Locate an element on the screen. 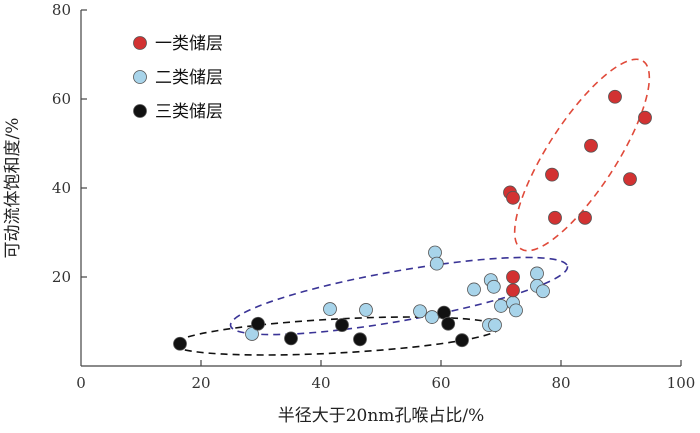 The image size is (700, 433). x-tick-label: 100 is located at coordinates (681, 383).